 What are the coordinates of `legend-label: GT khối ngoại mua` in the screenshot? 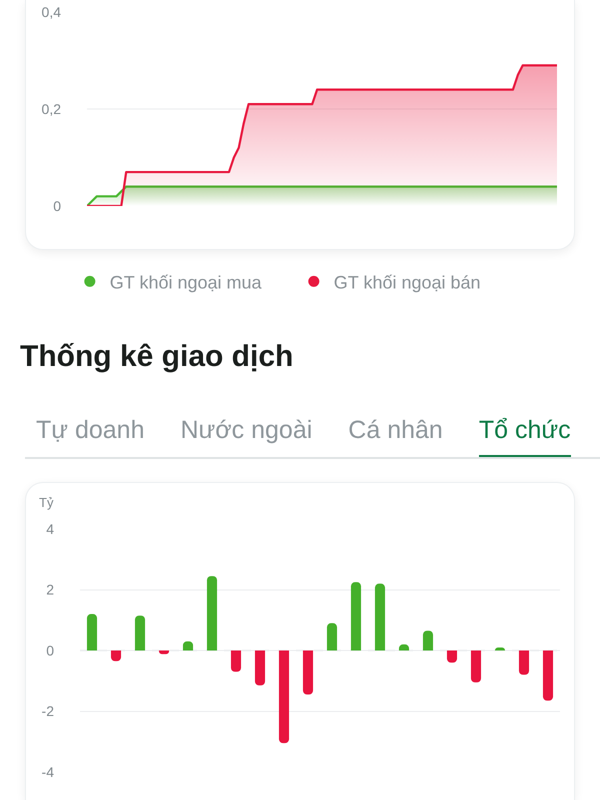 It's located at (186, 282).